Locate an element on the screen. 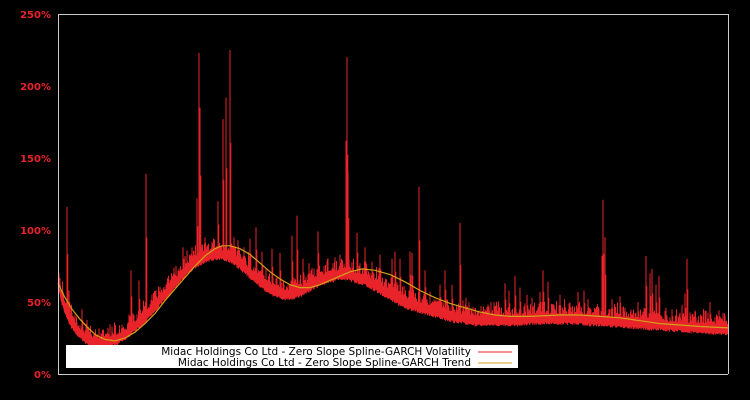 The width and height of the screenshot is (750, 400). y-tick-label: 50% is located at coordinates (39, 303).